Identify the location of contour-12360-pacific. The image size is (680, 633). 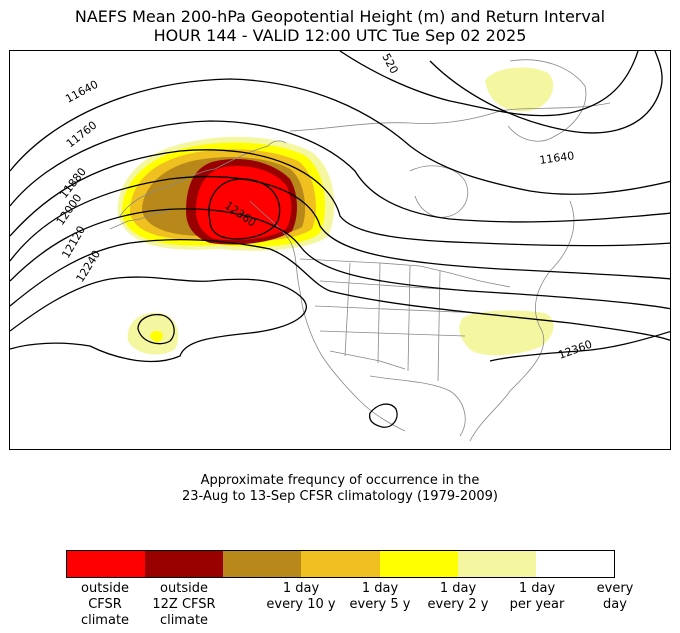
(158, 319).